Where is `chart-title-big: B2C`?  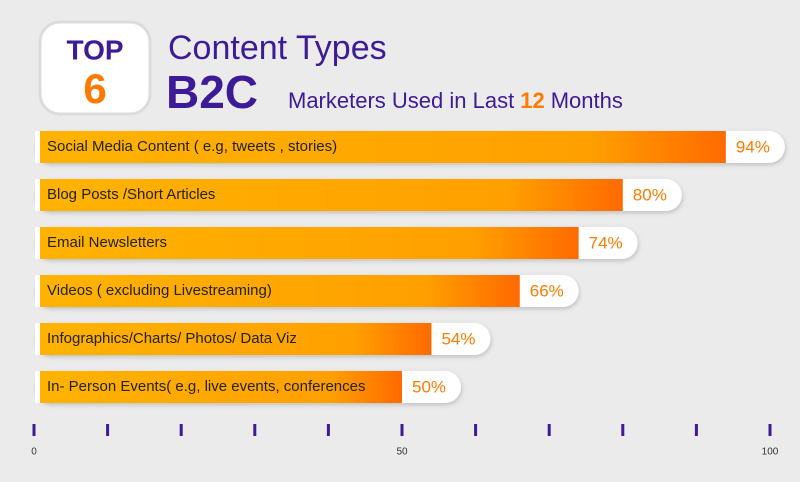
chart-title-big: B2C is located at coordinates (212, 92).